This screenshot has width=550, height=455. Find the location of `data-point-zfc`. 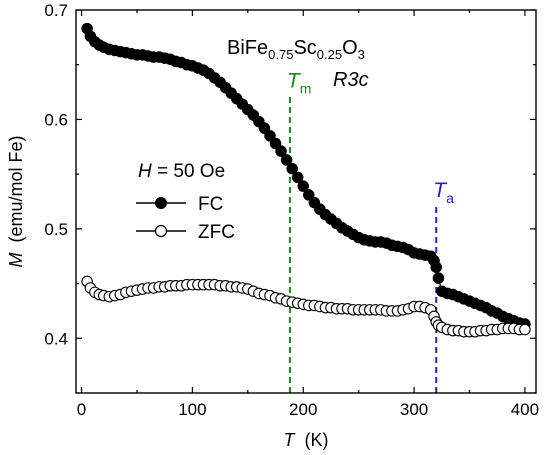

data-point-zfc is located at coordinates (525, 329).